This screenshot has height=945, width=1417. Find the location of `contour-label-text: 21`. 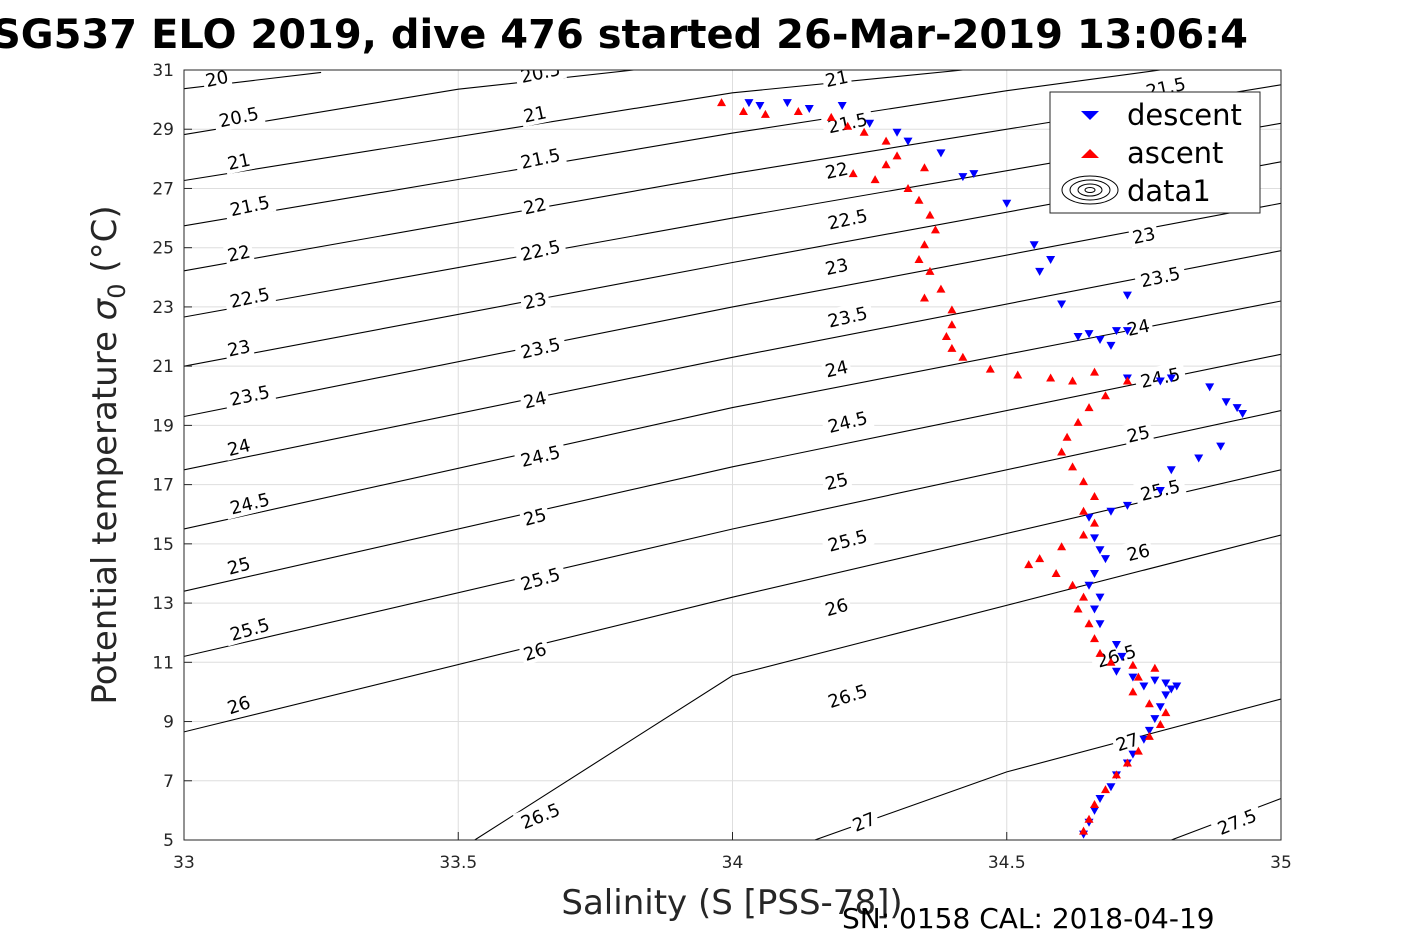

contour-label-text: 21 is located at coordinates (535, 114).